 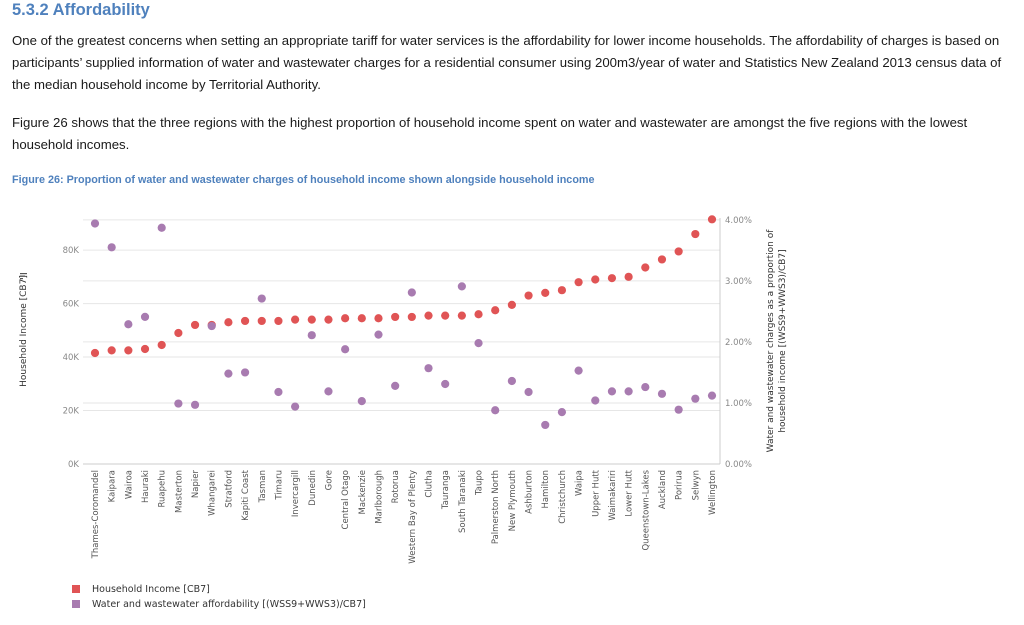 I want to click on y-left-axis-title: Household Income [CB7], so click(x=24, y=331).